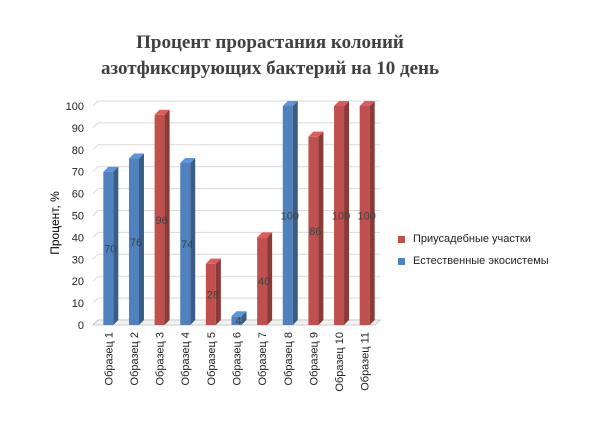 The height and width of the screenshot is (425, 604). I want to click on legend-swatch-private-plots, so click(401, 239).